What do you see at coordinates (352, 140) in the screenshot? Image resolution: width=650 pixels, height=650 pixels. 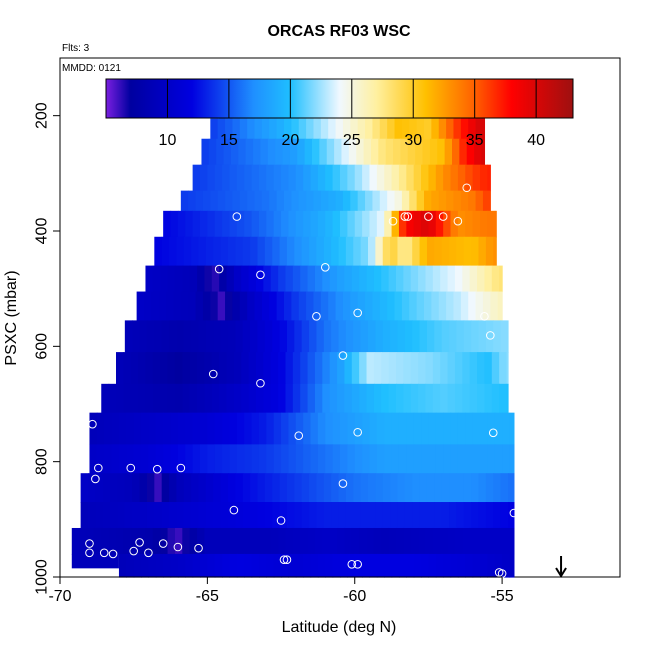 I see `colorbar-tick-label: 25` at bounding box center [352, 140].